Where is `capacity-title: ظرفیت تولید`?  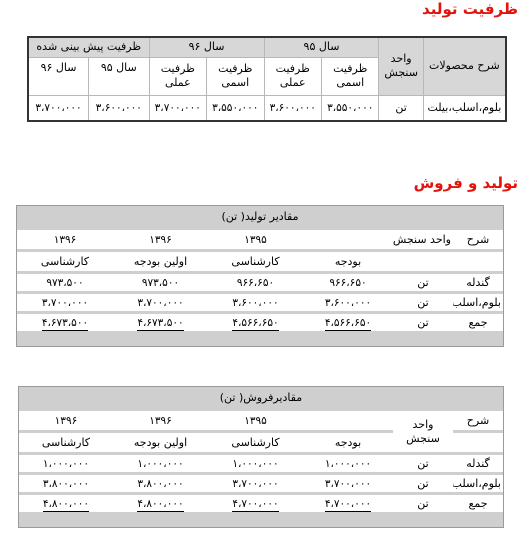
capacity-title: ظرفیت تولید is located at coordinates (470, 9).